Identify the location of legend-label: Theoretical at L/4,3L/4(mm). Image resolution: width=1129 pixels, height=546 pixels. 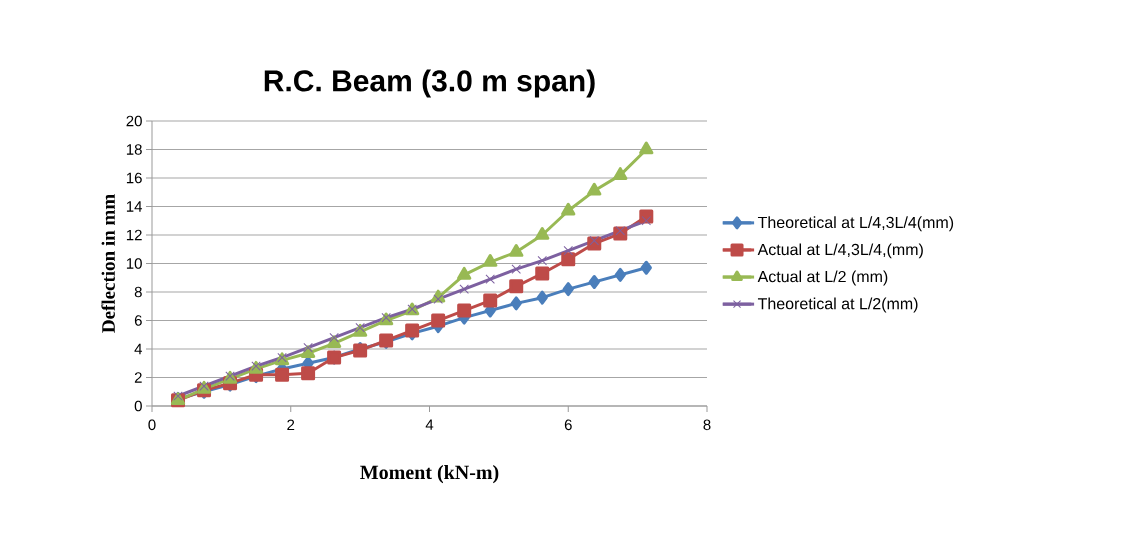
(855, 224).